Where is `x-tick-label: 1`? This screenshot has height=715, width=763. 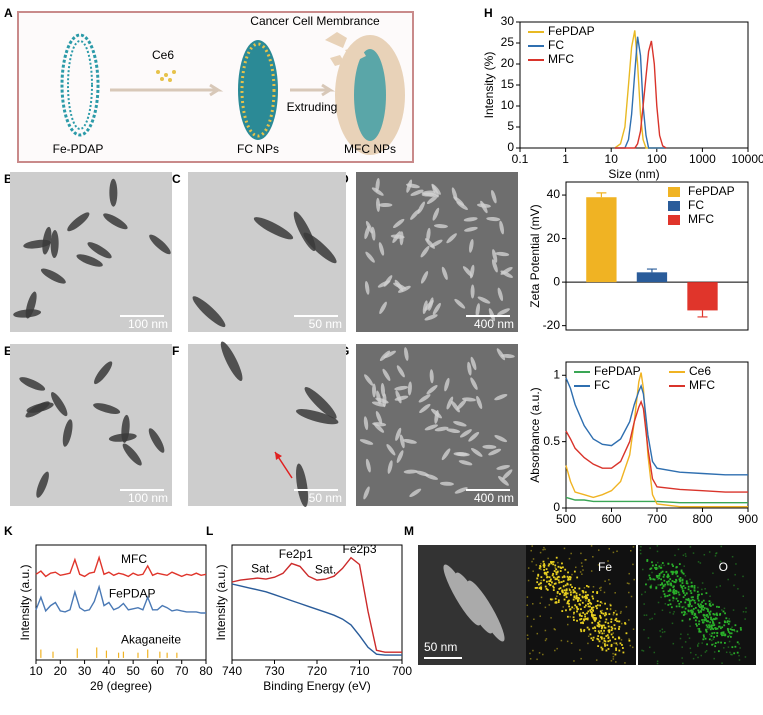
x-tick-label: 1 is located at coordinates (565, 159).